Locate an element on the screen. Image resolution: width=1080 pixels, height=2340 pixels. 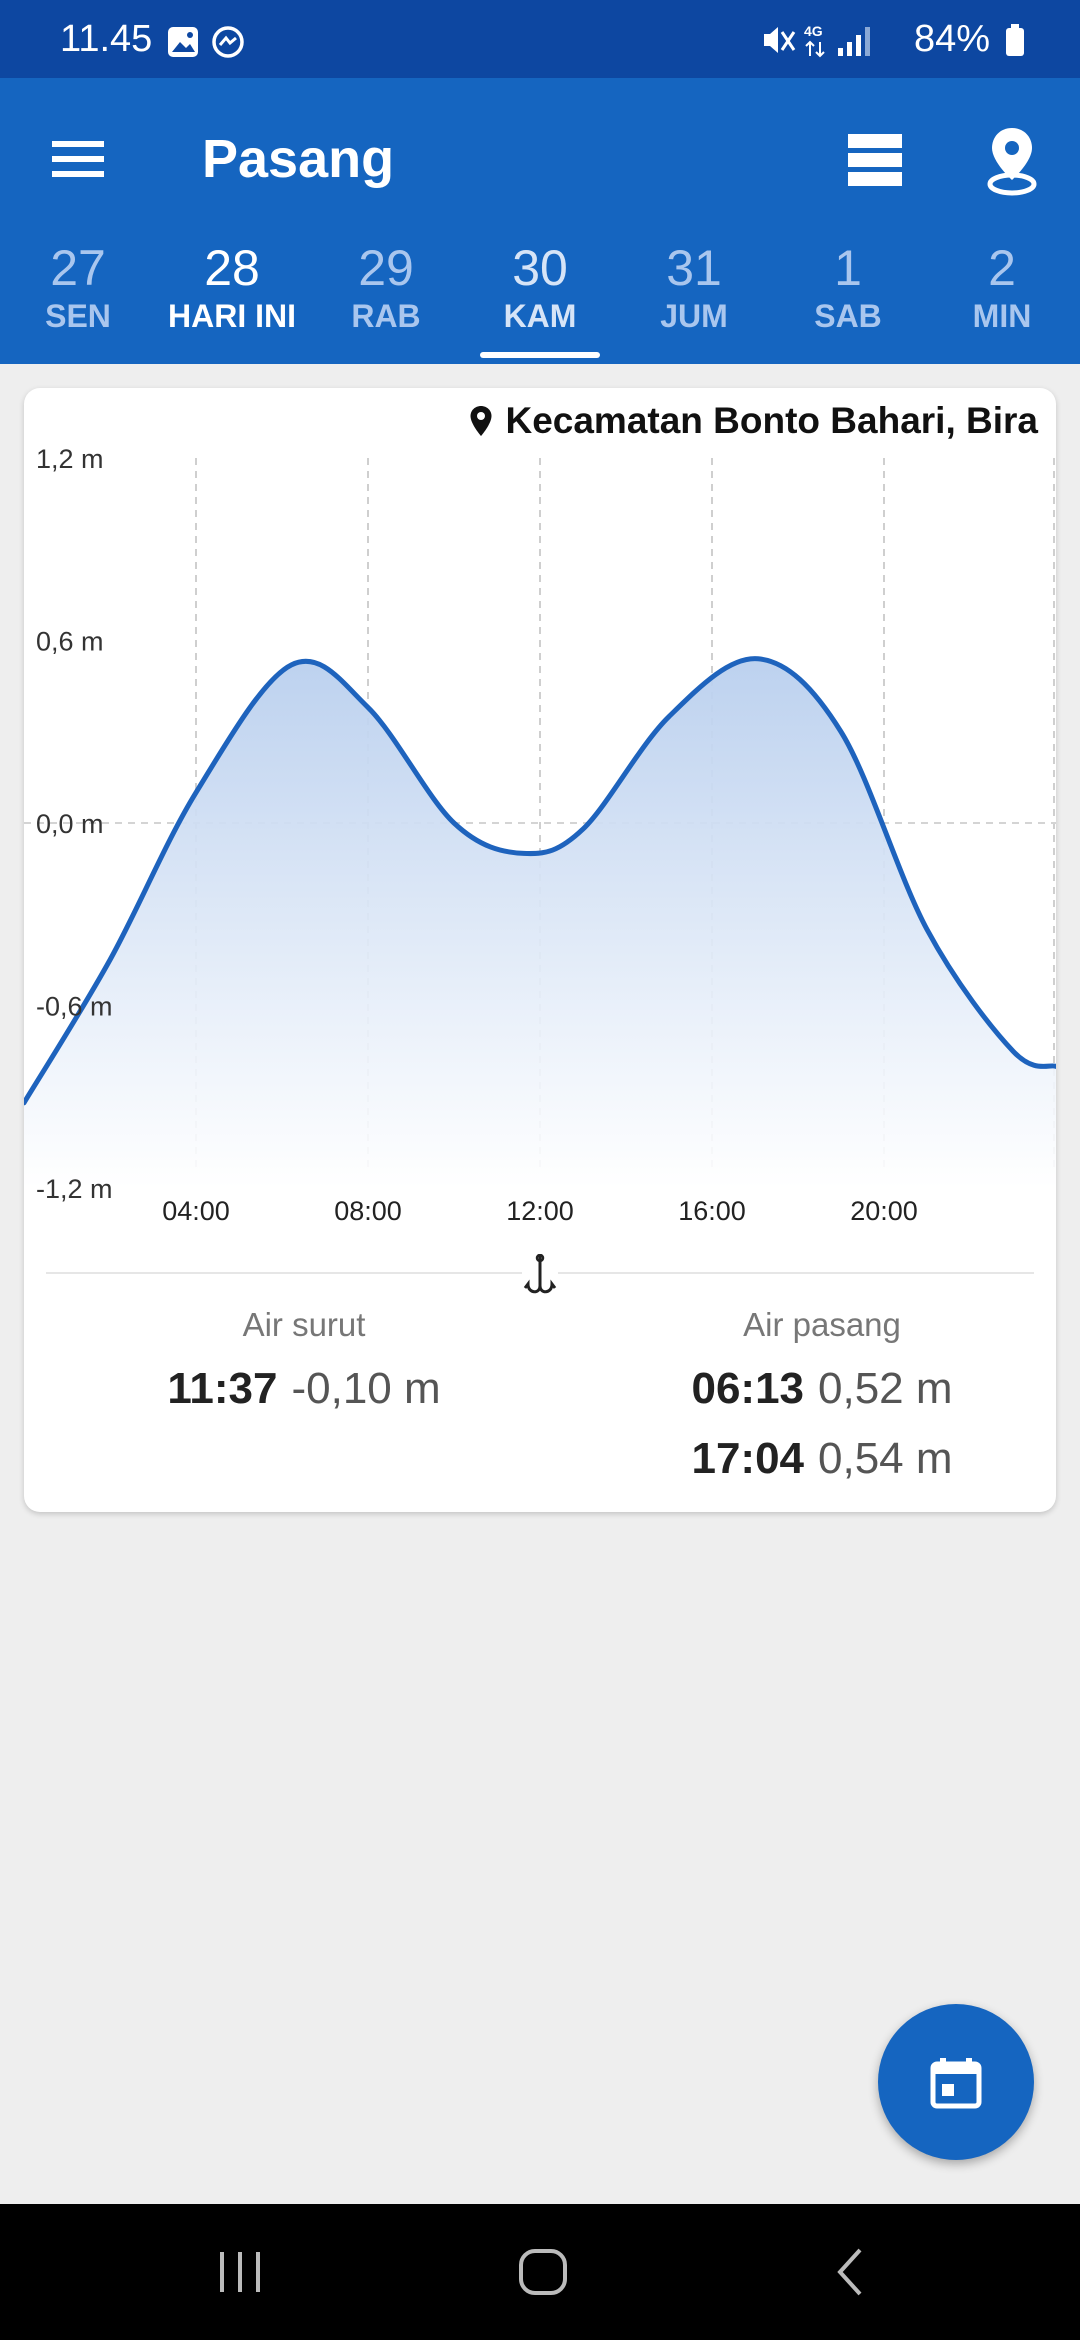
selected-day-indicator is located at coordinates (540, 355).